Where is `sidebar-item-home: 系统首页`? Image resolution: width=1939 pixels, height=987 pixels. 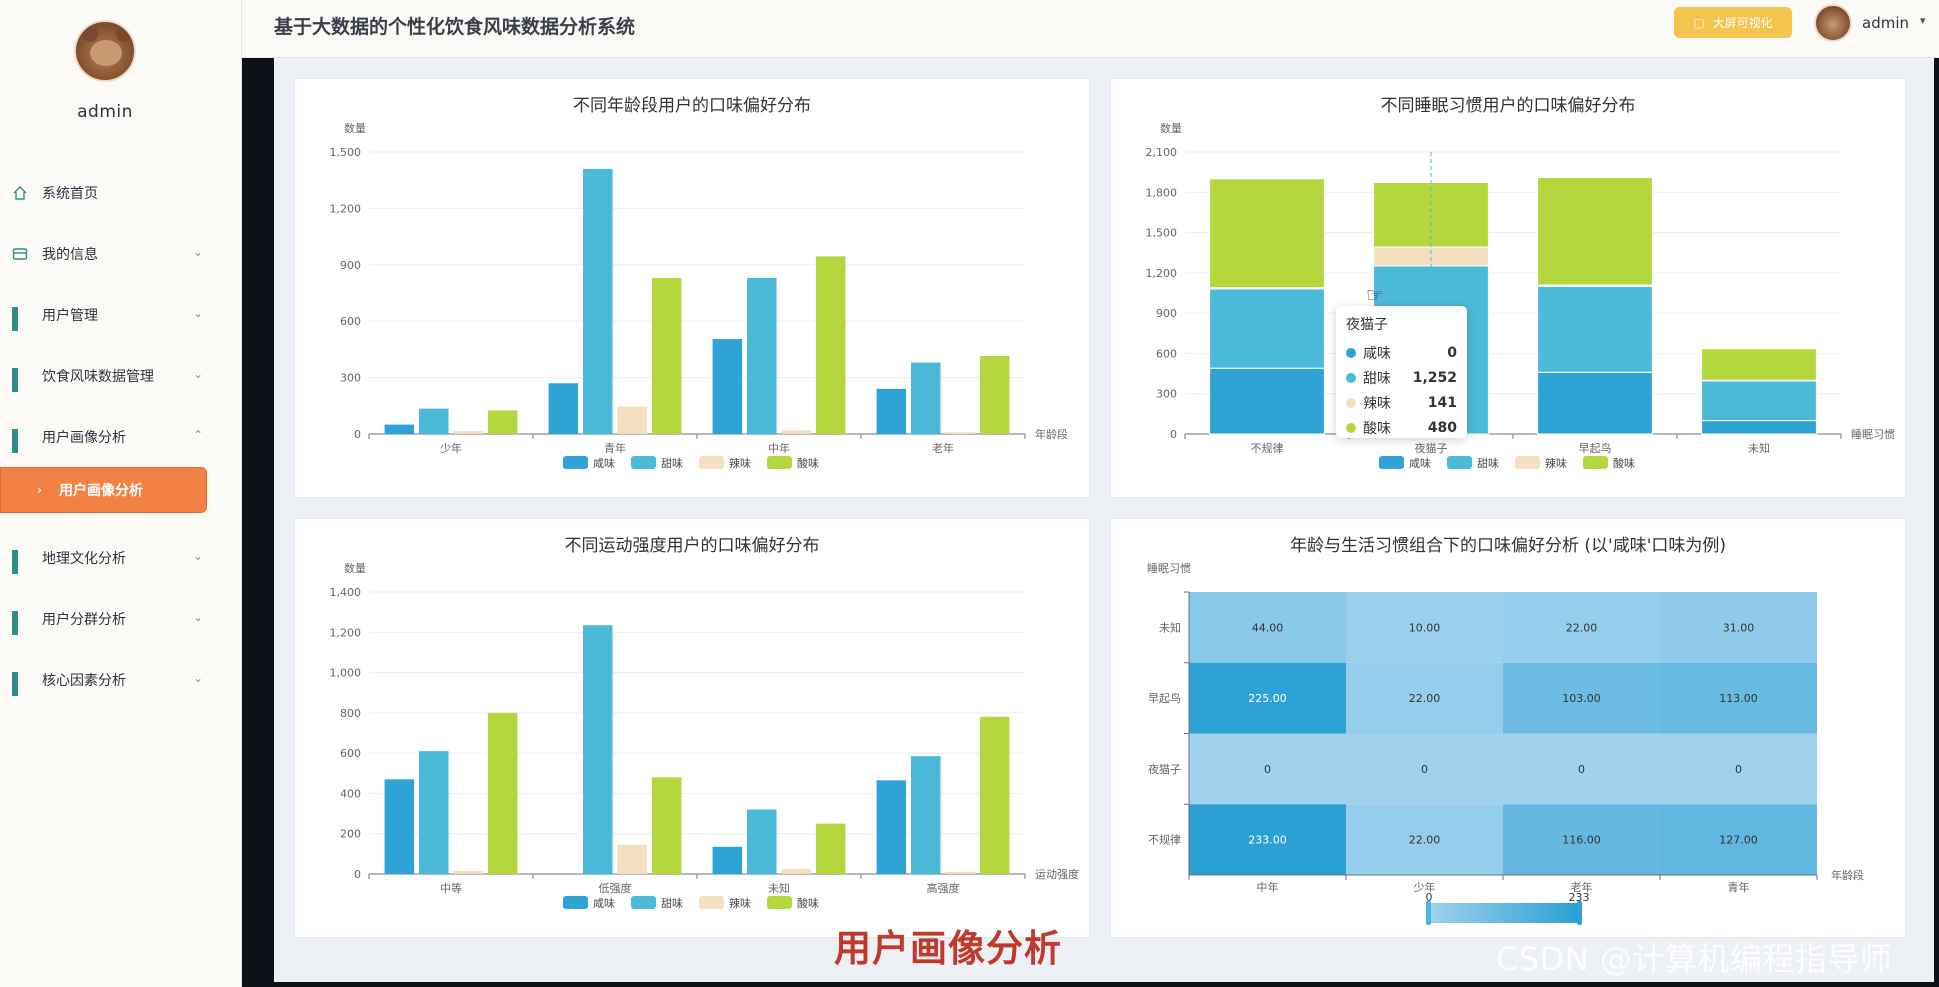
sidebar-item-home: 系统首页 is located at coordinates (112, 193).